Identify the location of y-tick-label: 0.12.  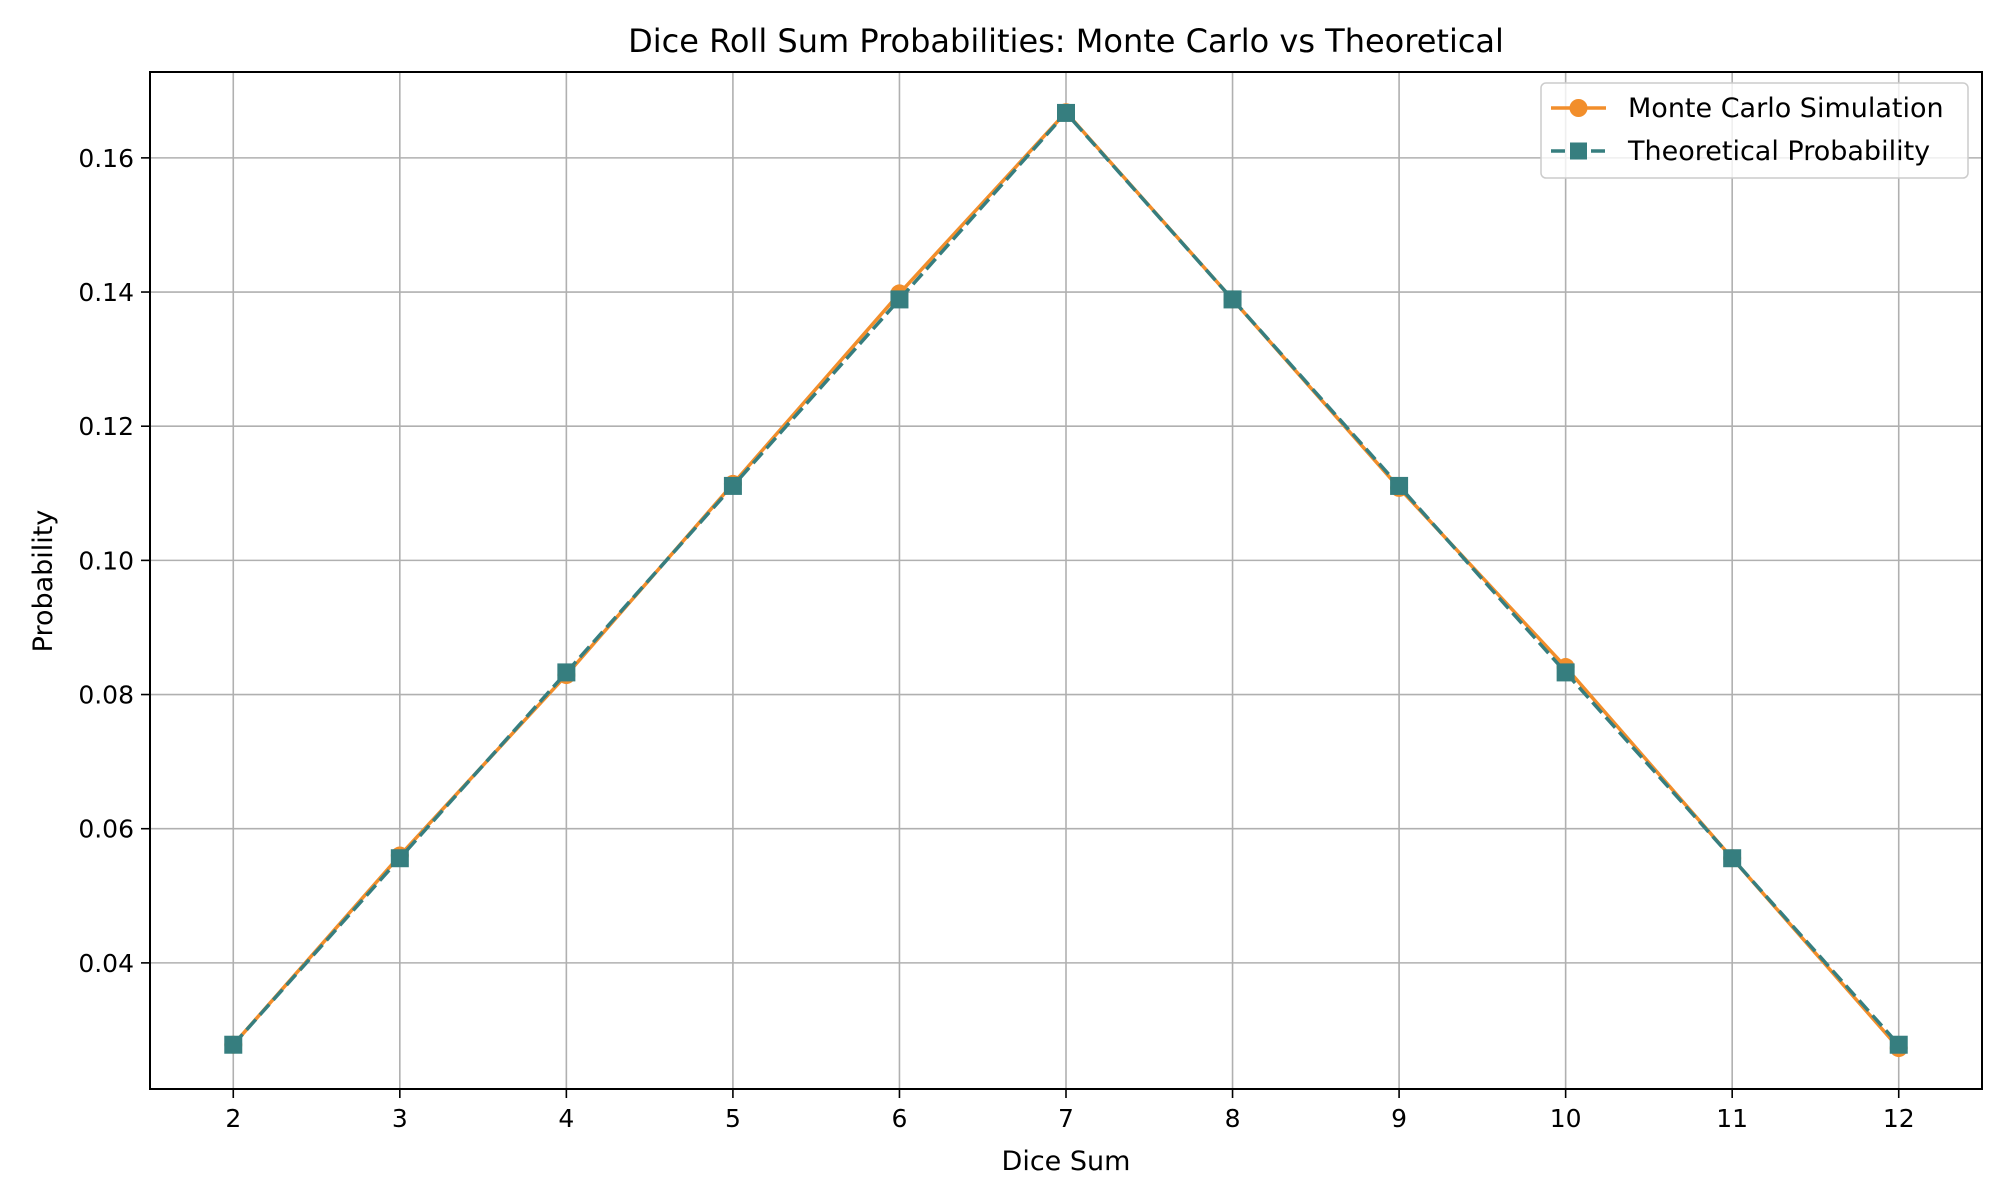
(106, 426).